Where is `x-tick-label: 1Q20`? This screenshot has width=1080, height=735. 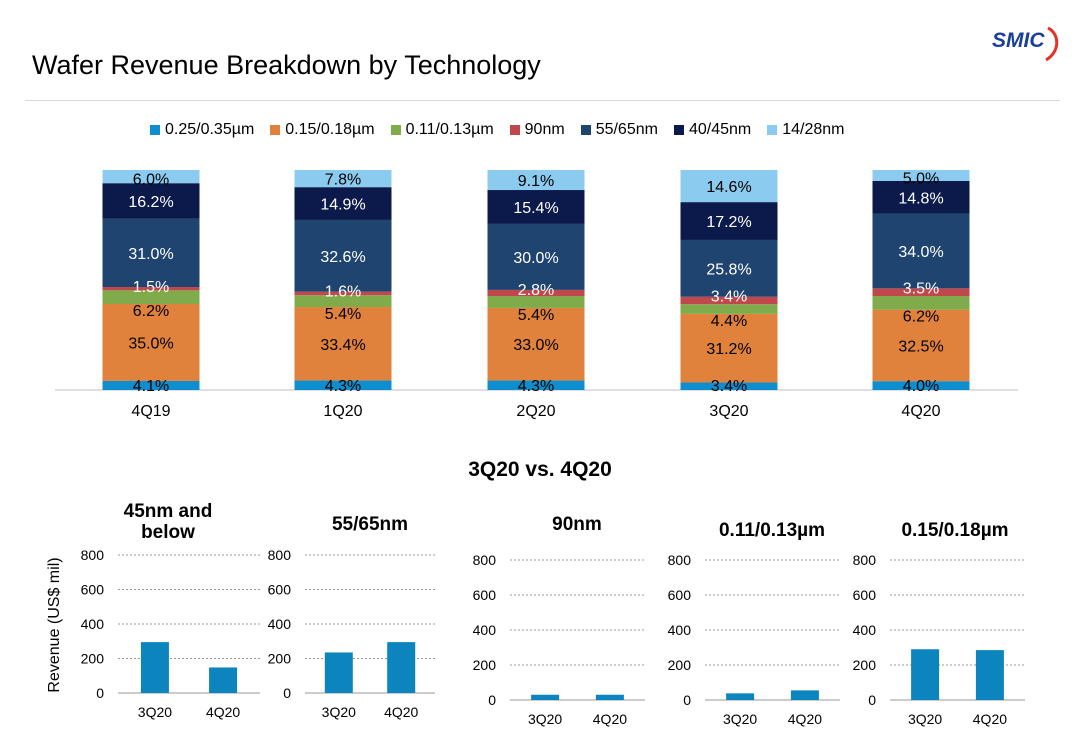
x-tick-label: 1Q20 is located at coordinates (342, 411).